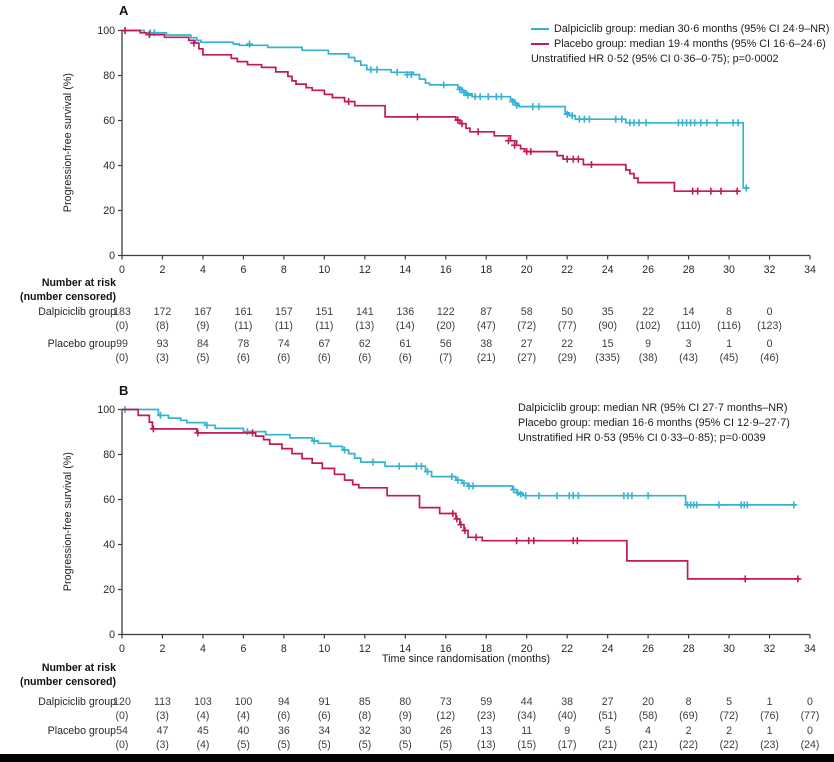 This screenshot has width=834, height=762. Describe the element at coordinates (567, 745) in the screenshot. I see `risk-censored-cell: (17)` at that location.